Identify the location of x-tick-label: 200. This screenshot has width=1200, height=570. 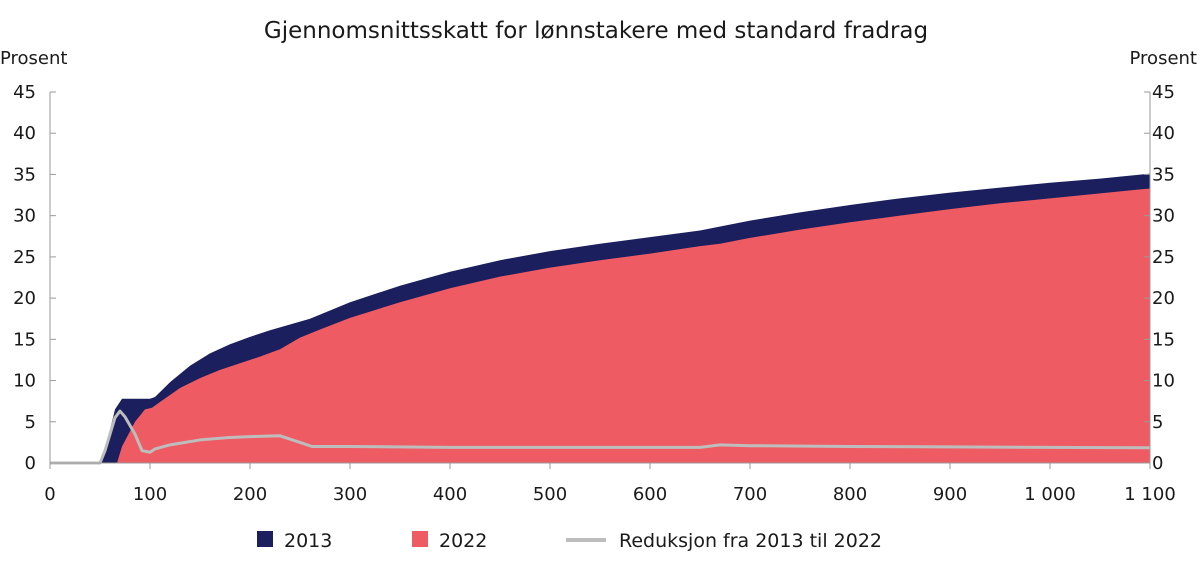
(250, 494).